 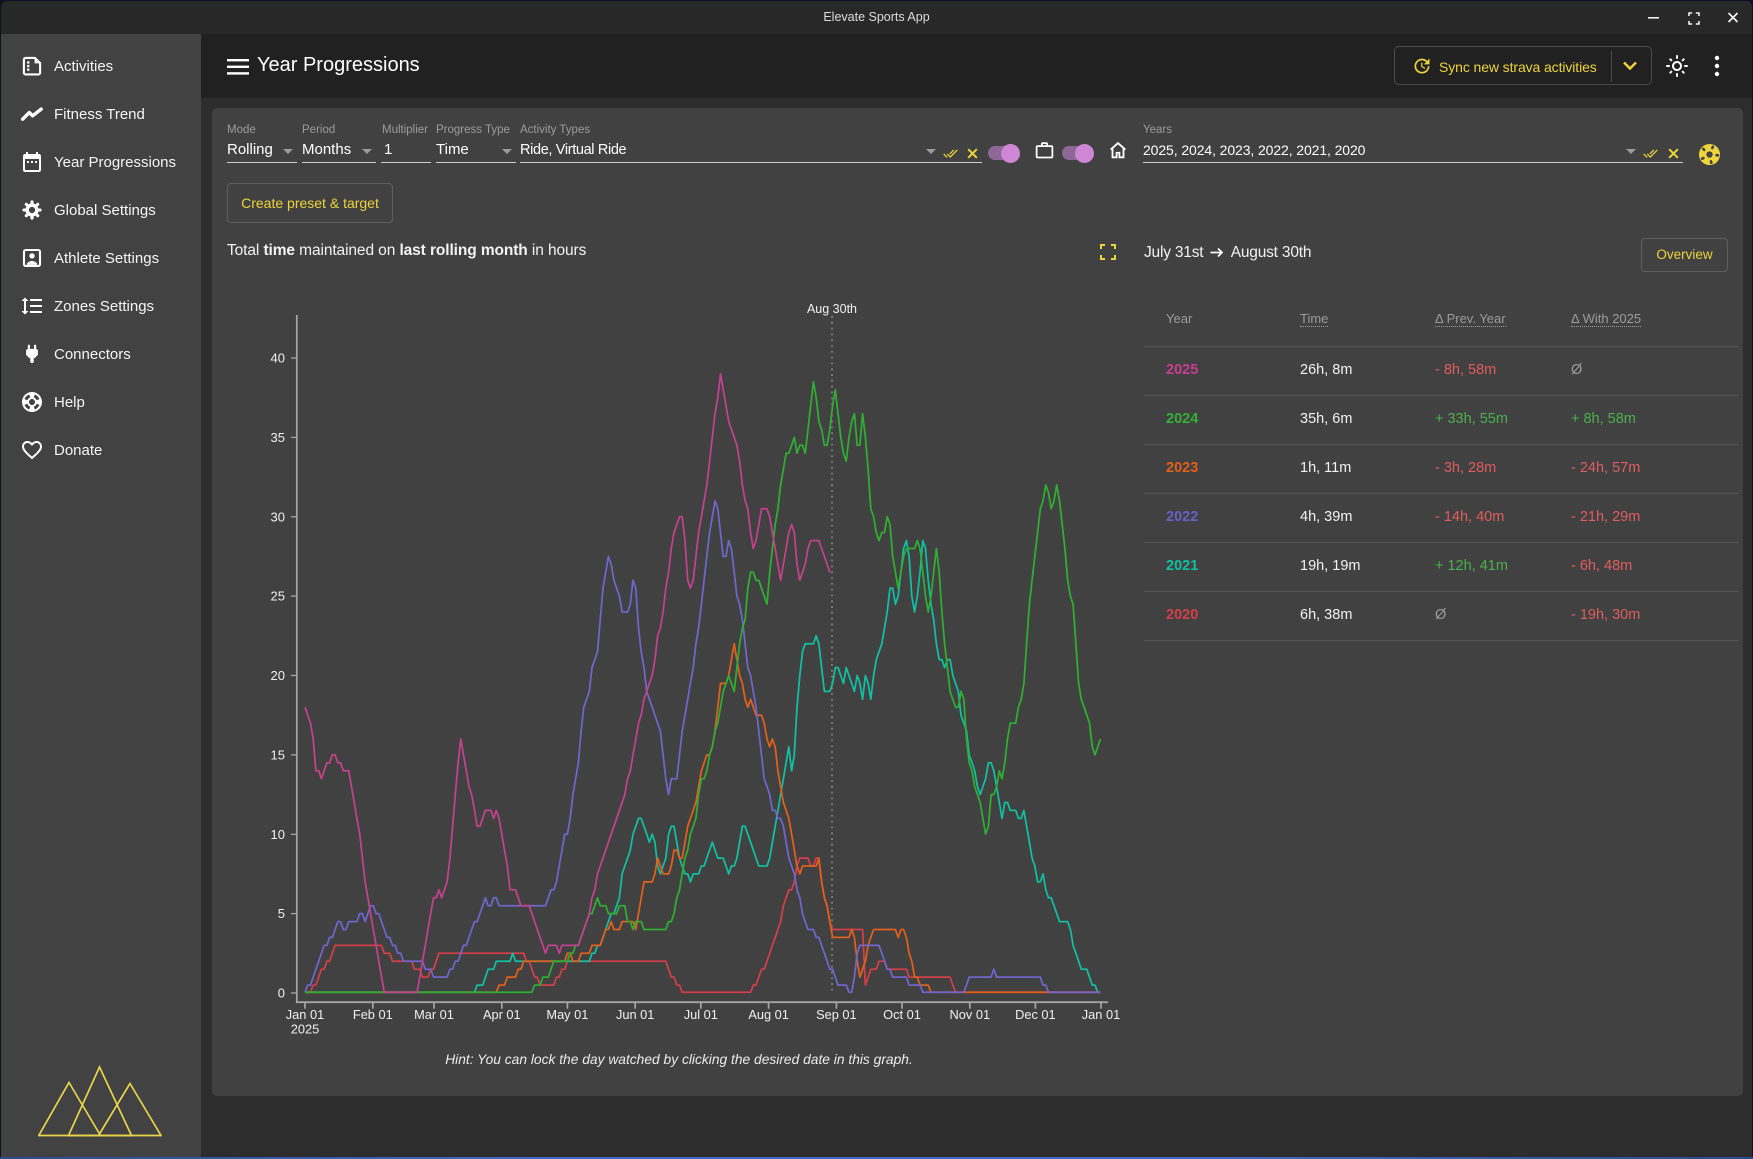 I want to click on svg-text: Jul 01, so click(x=701, y=1014).